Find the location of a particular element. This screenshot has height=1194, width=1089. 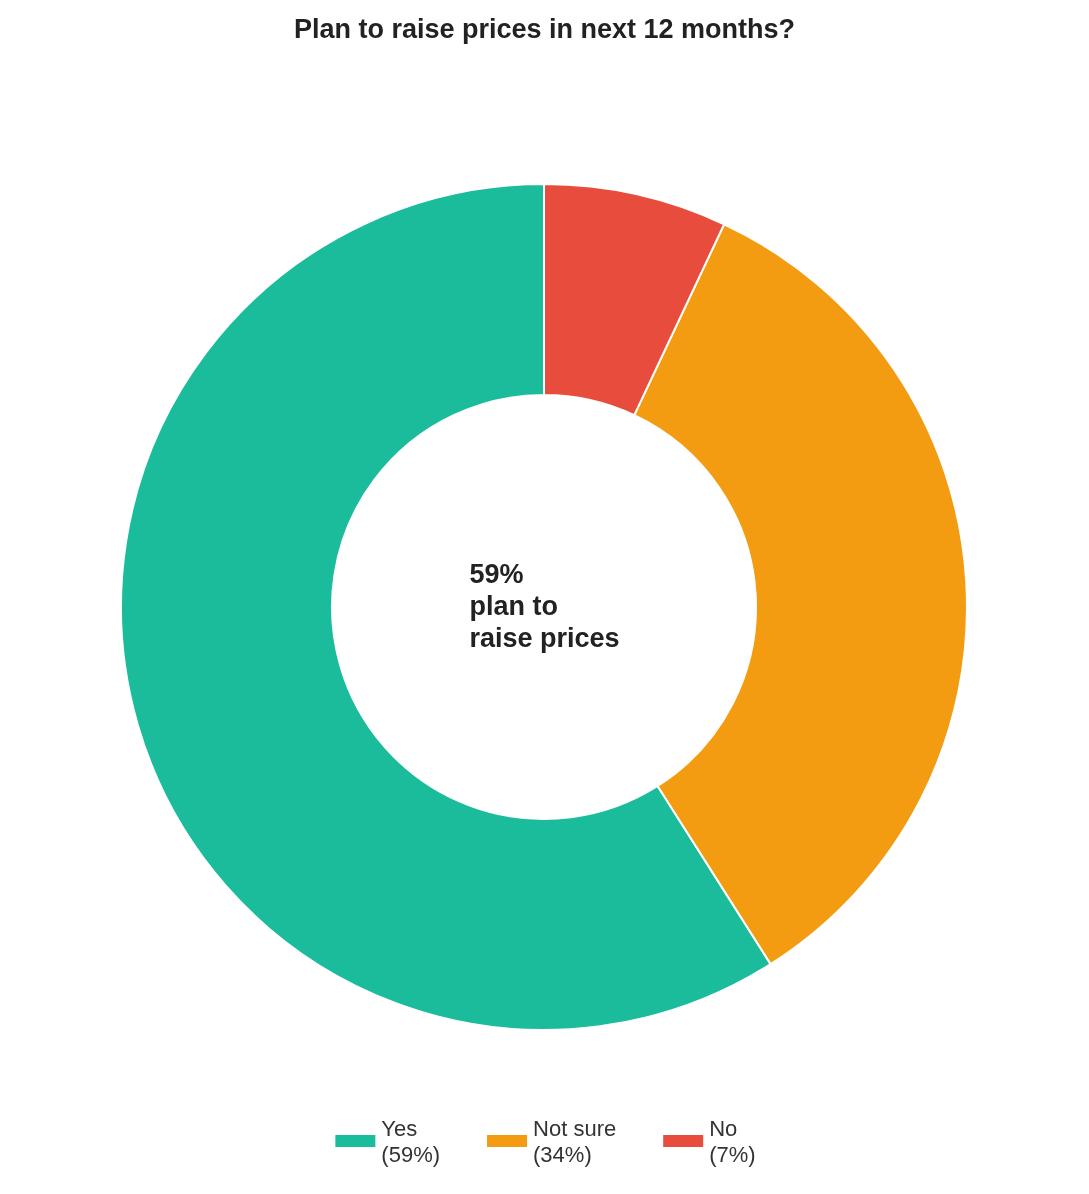

legend-label: Yes is located at coordinates (399, 1128).